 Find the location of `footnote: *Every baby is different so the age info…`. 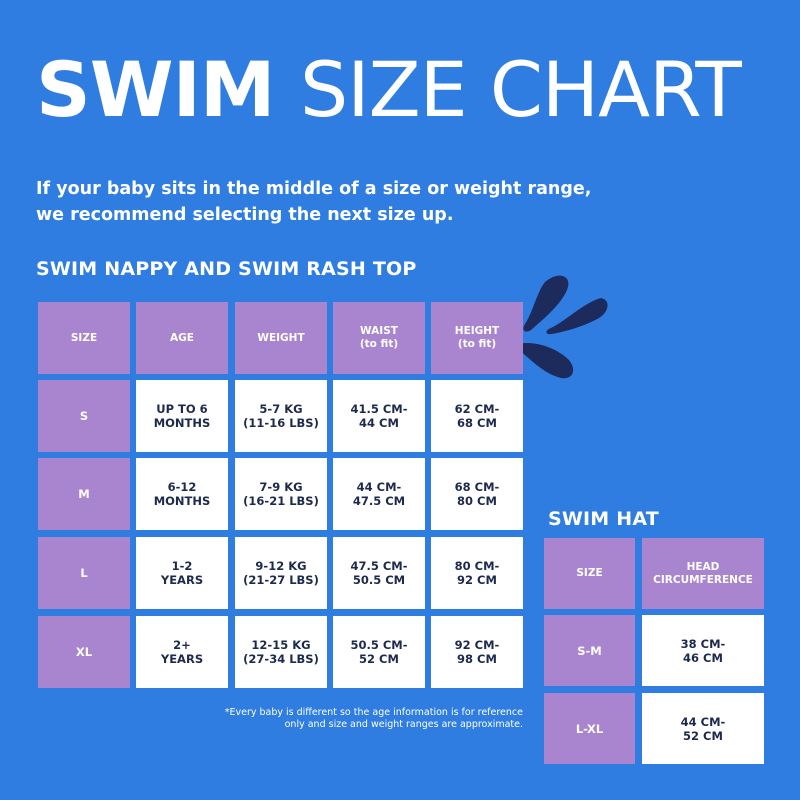

footnote: *Every baby is different so the age info… is located at coordinates (336, 719).